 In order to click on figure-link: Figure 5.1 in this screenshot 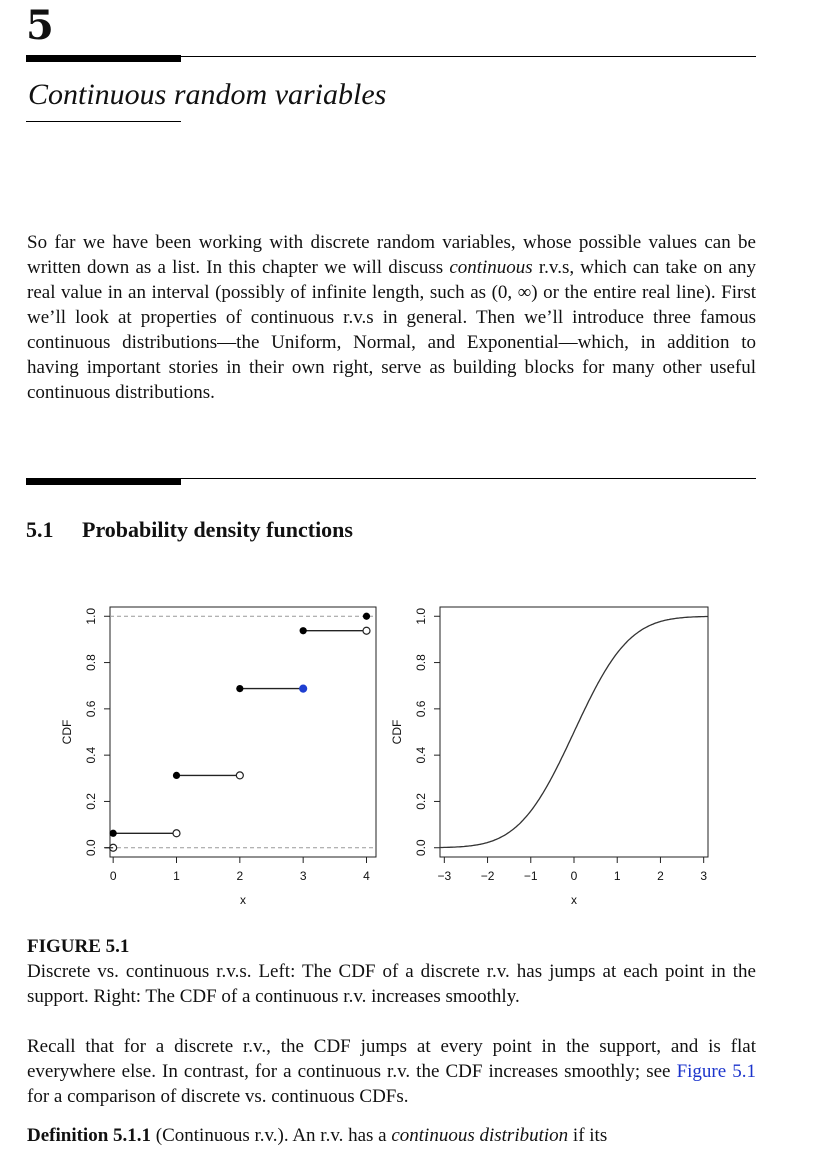, I will do `click(716, 1071)`.